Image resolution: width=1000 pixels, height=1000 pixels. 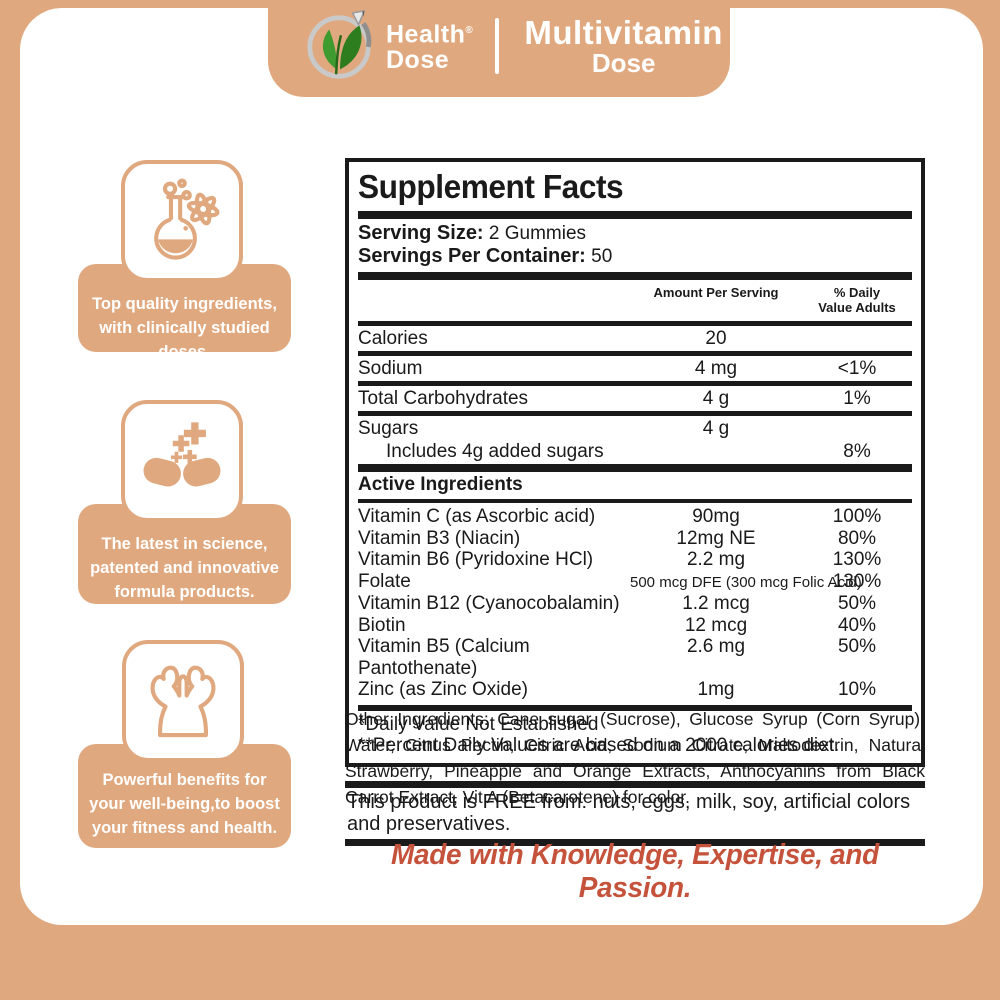 I want to click on brand-name: Health® Dose, so click(x=429, y=45).